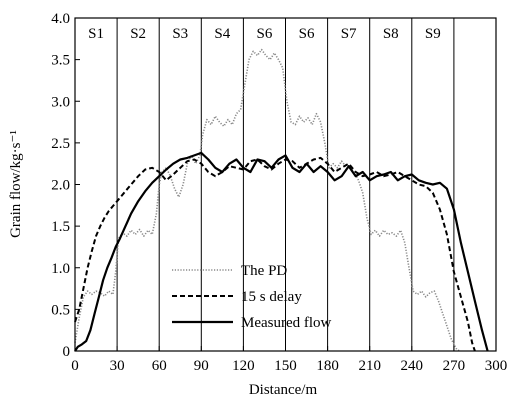 The image size is (516, 404). What do you see at coordinates (327, 366) in the screenshot?
I see `x-tick-label: 180` at bounding box center [327, 366].